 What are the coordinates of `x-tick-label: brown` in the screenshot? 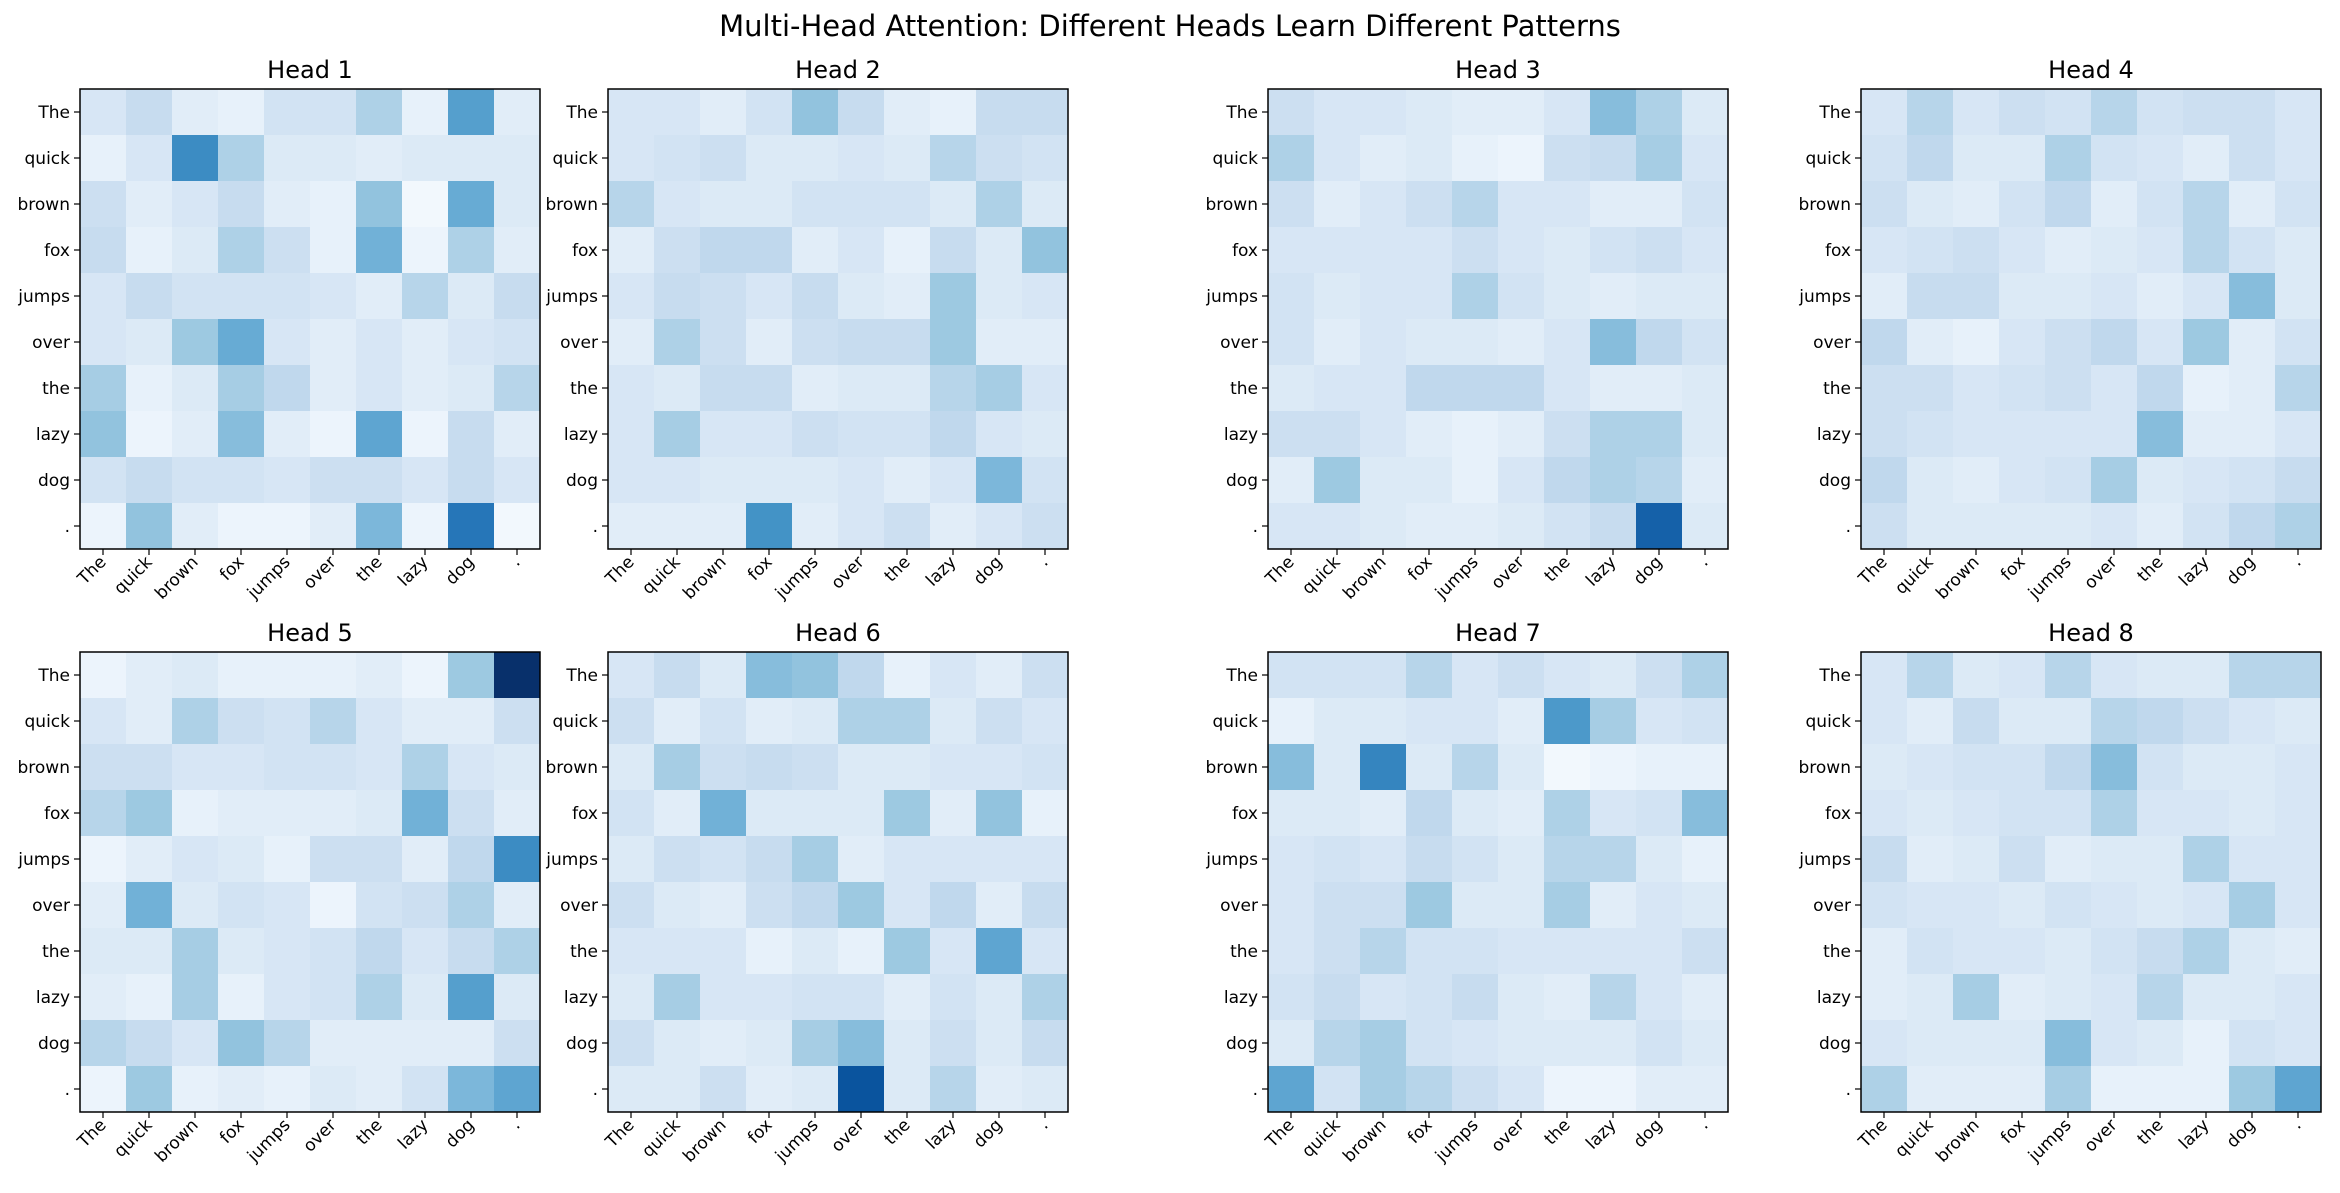 It's located at (704, 1140).